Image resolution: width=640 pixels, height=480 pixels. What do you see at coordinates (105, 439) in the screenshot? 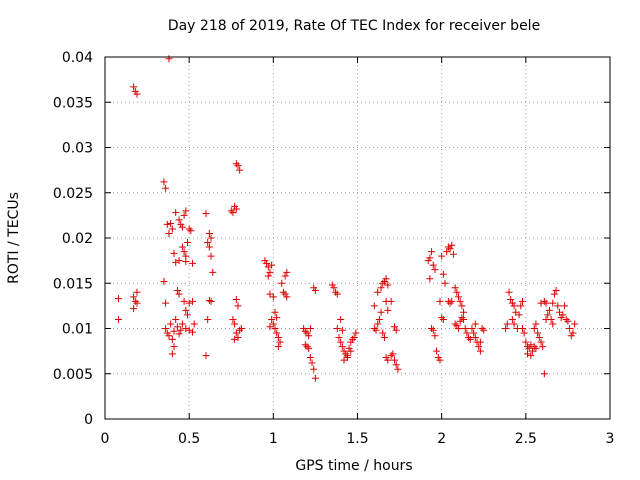
I see `x-tick-label: 0` at bounding box center [105, 439].